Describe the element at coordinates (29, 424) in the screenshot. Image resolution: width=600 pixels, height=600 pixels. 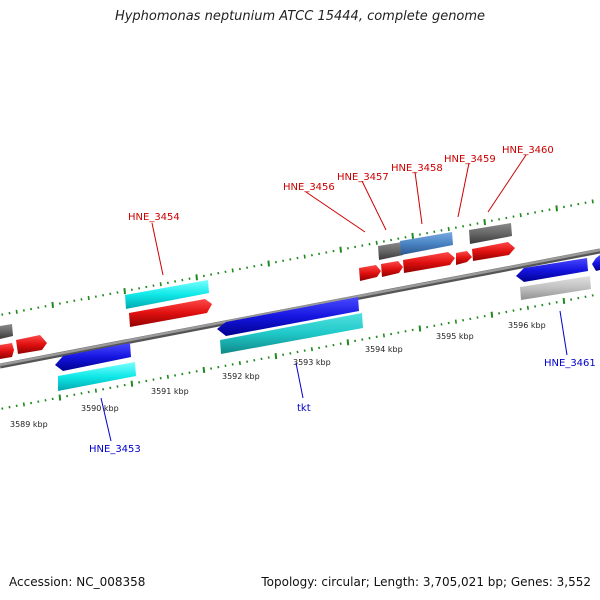
I see `ruler-label: 3589 kbp` at that location.